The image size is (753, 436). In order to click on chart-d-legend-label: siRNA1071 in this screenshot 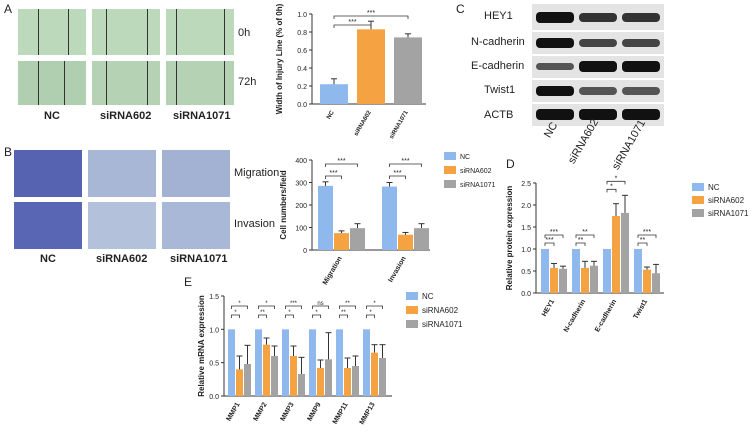, I will do `click(728, 213)`.